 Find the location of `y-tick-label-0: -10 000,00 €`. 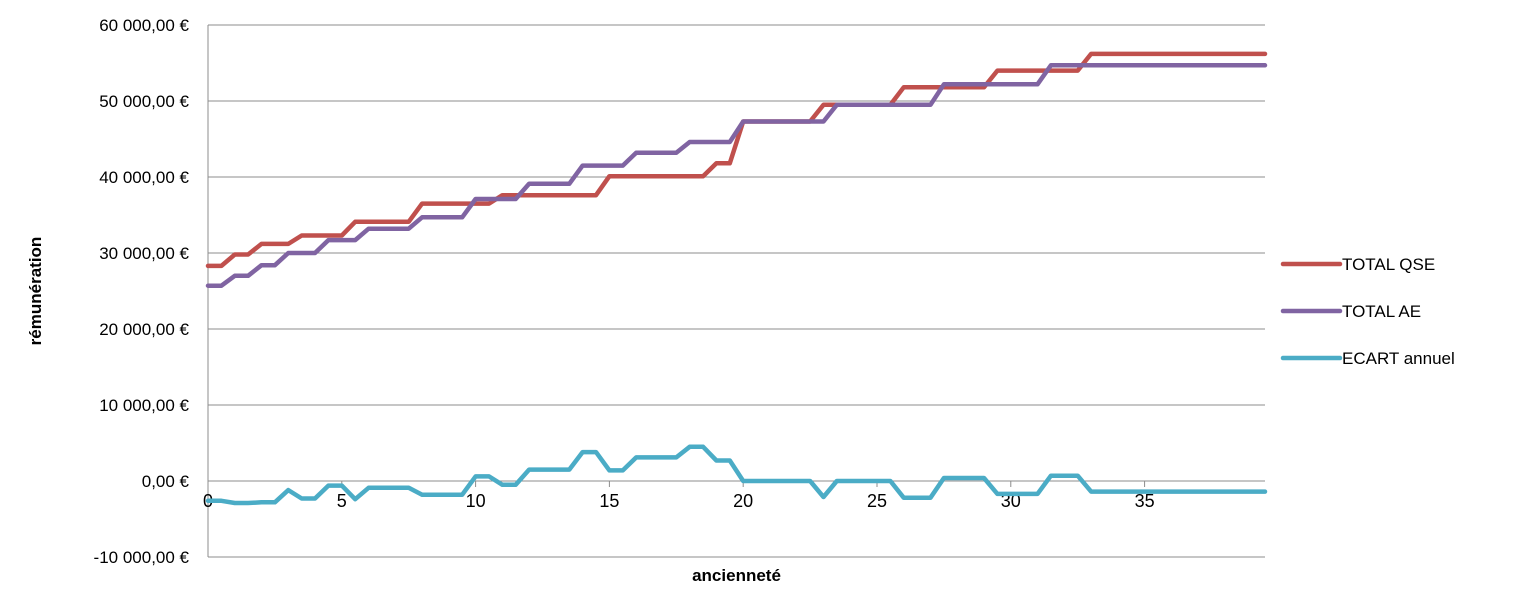

y-tick-label-0: -10 000,00 € is located at coordinates (142, 557).